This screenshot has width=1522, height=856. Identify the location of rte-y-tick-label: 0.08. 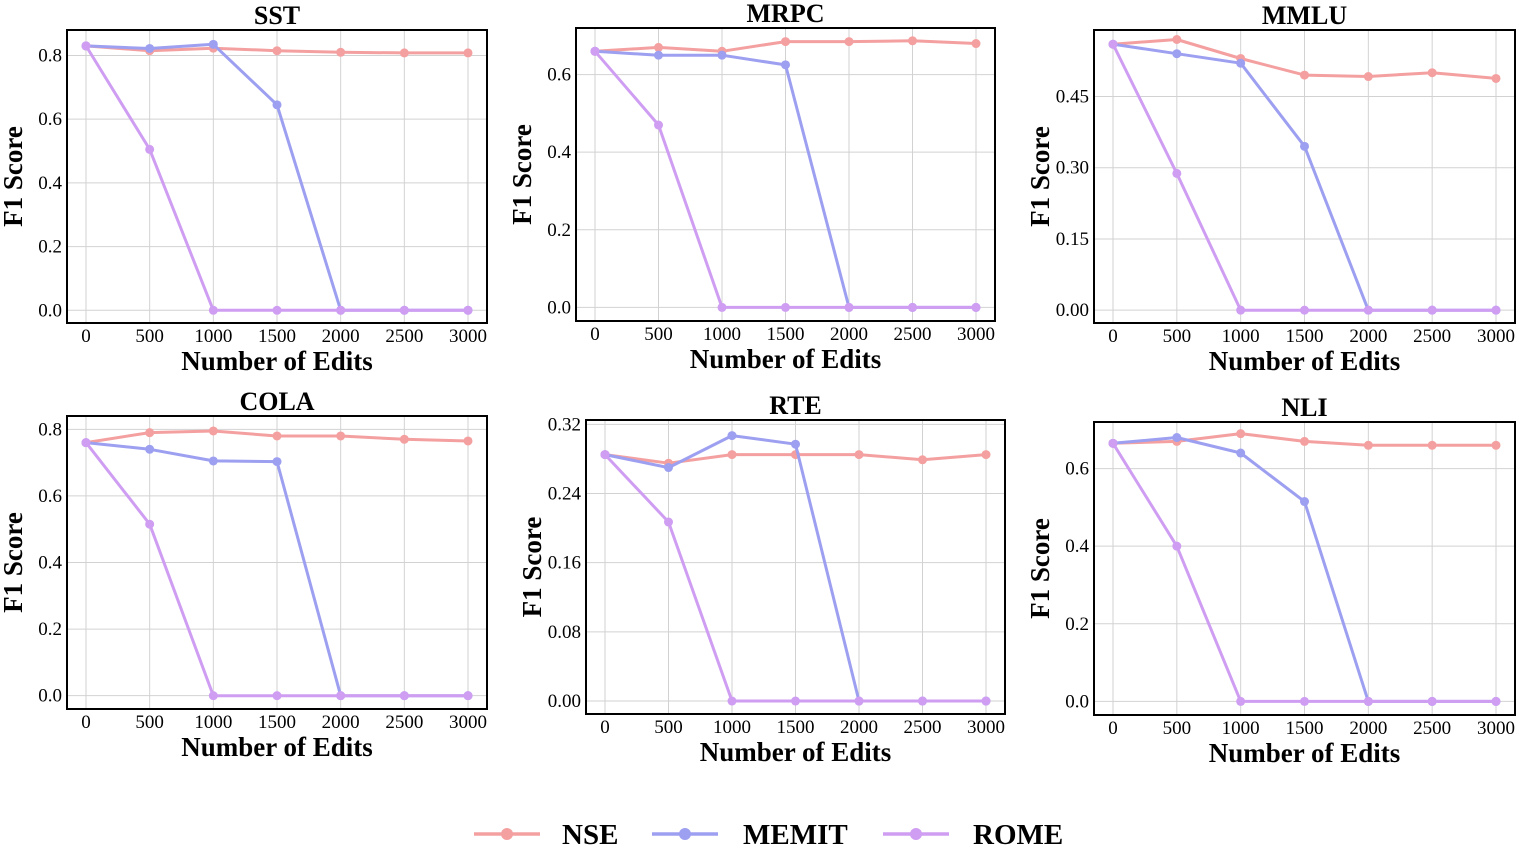
(564, 632).